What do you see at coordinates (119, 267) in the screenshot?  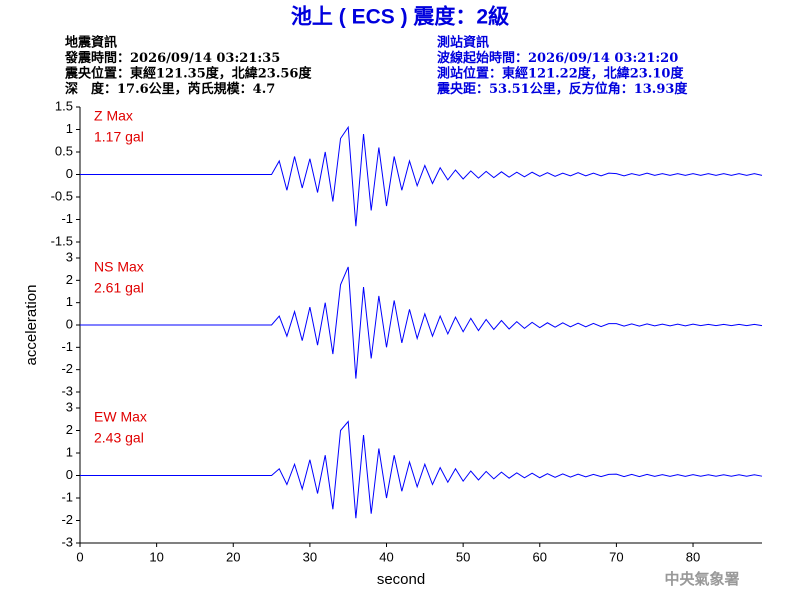 I see `max-annotation: NS Max` at bounding box center [119, 267].